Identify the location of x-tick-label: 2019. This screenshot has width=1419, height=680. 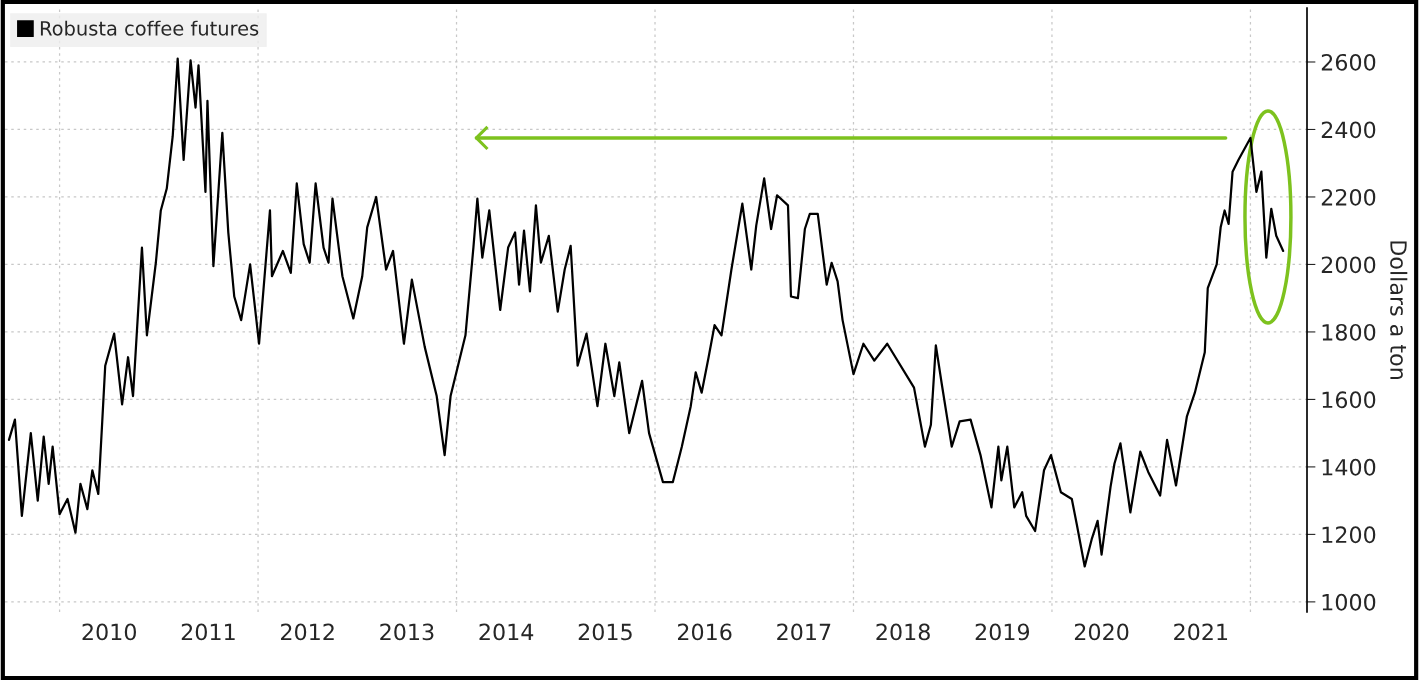
(1002, 632).